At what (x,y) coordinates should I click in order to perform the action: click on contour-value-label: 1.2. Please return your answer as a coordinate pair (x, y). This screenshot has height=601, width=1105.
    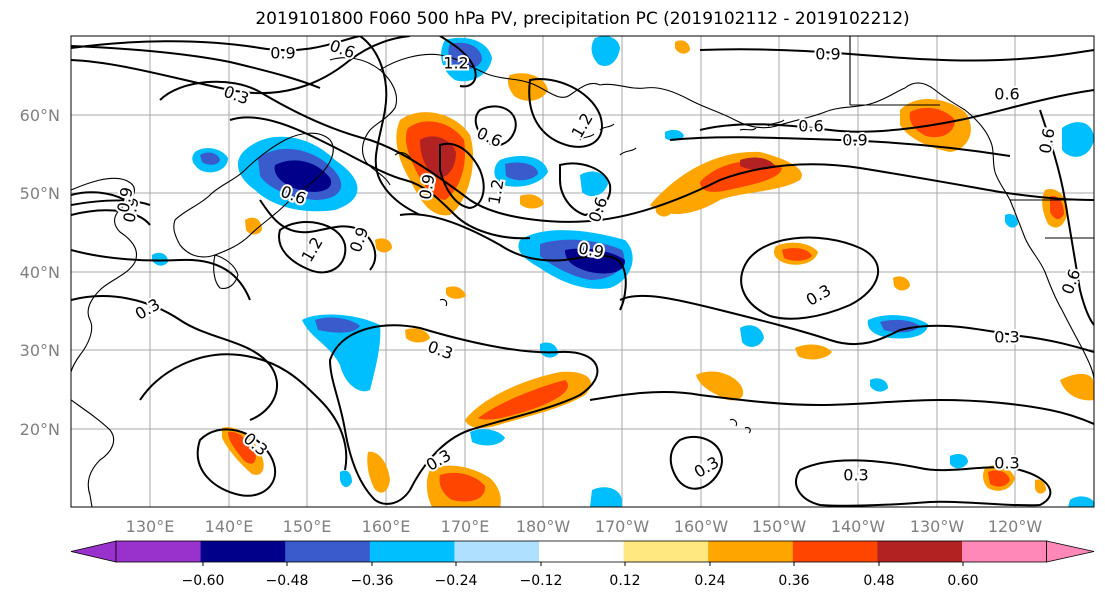
    Looking at the image, I should click on (455, 63).